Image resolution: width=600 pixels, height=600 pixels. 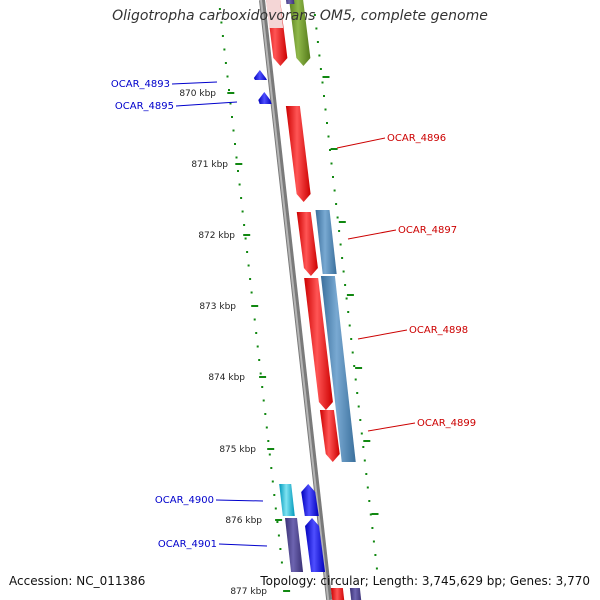 I want to click on gene-steel-a, so click(x=326, y=242).